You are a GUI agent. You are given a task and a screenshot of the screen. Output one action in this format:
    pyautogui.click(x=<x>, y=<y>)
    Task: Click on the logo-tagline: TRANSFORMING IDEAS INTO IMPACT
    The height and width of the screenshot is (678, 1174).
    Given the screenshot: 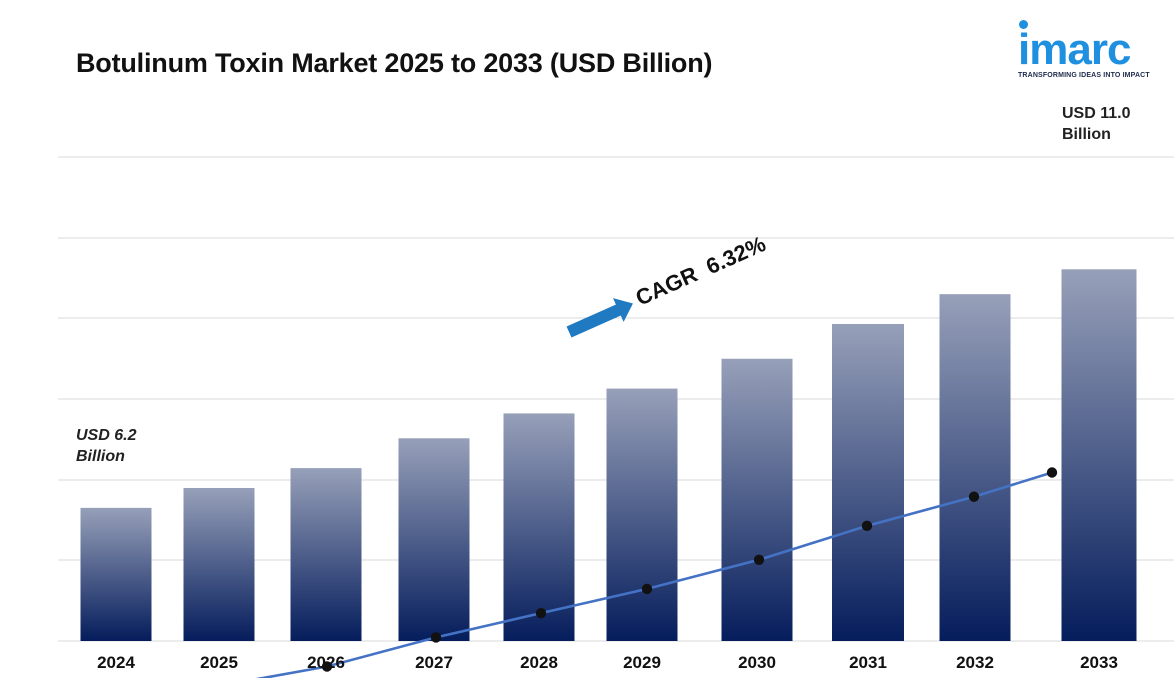 What is the action you would take?
    pyautogui.click(x=1084, y=75)
    